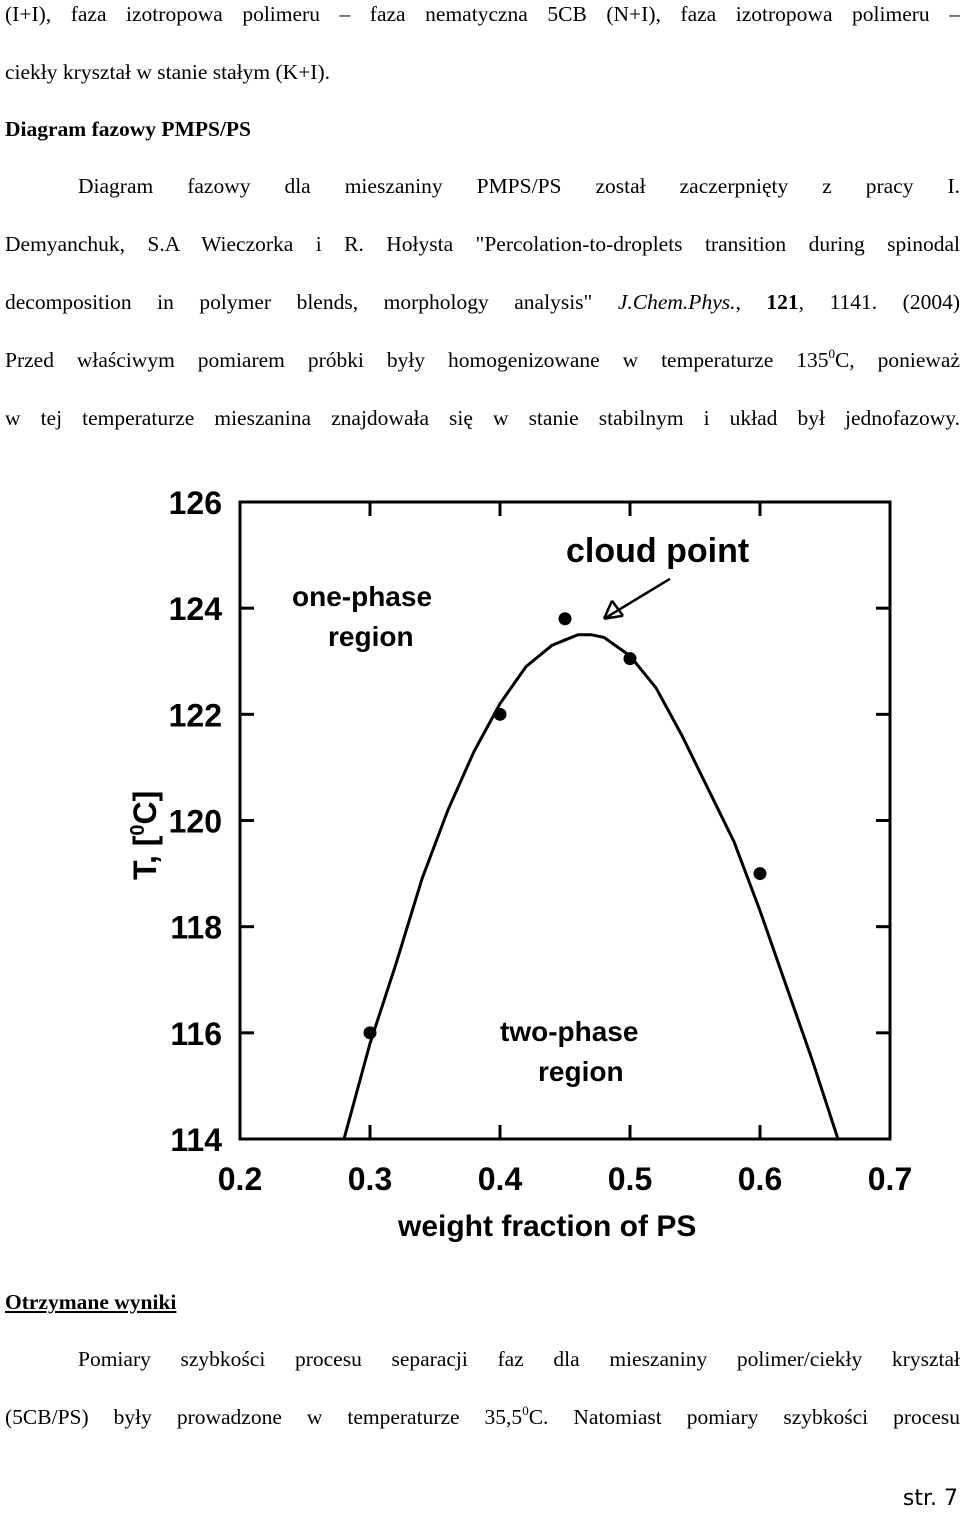 The height and width of the screenshot is (1515, 960). Describe the element at coordinates (371, 636) in the screenshot. I see `annotation-one-phase-region: region` at that location.